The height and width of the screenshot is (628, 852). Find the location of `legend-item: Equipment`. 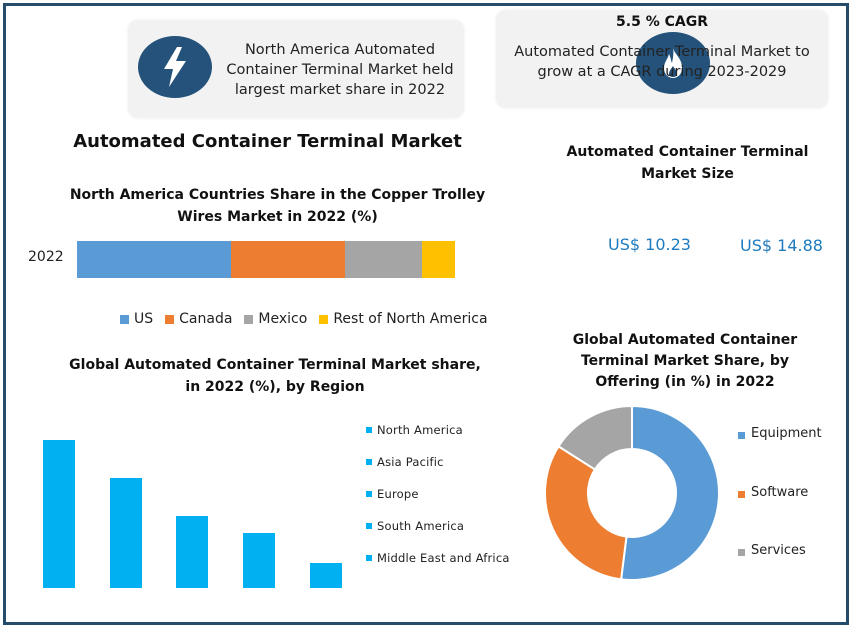

legend-item: Equipment is located at coordinates (780, 455).